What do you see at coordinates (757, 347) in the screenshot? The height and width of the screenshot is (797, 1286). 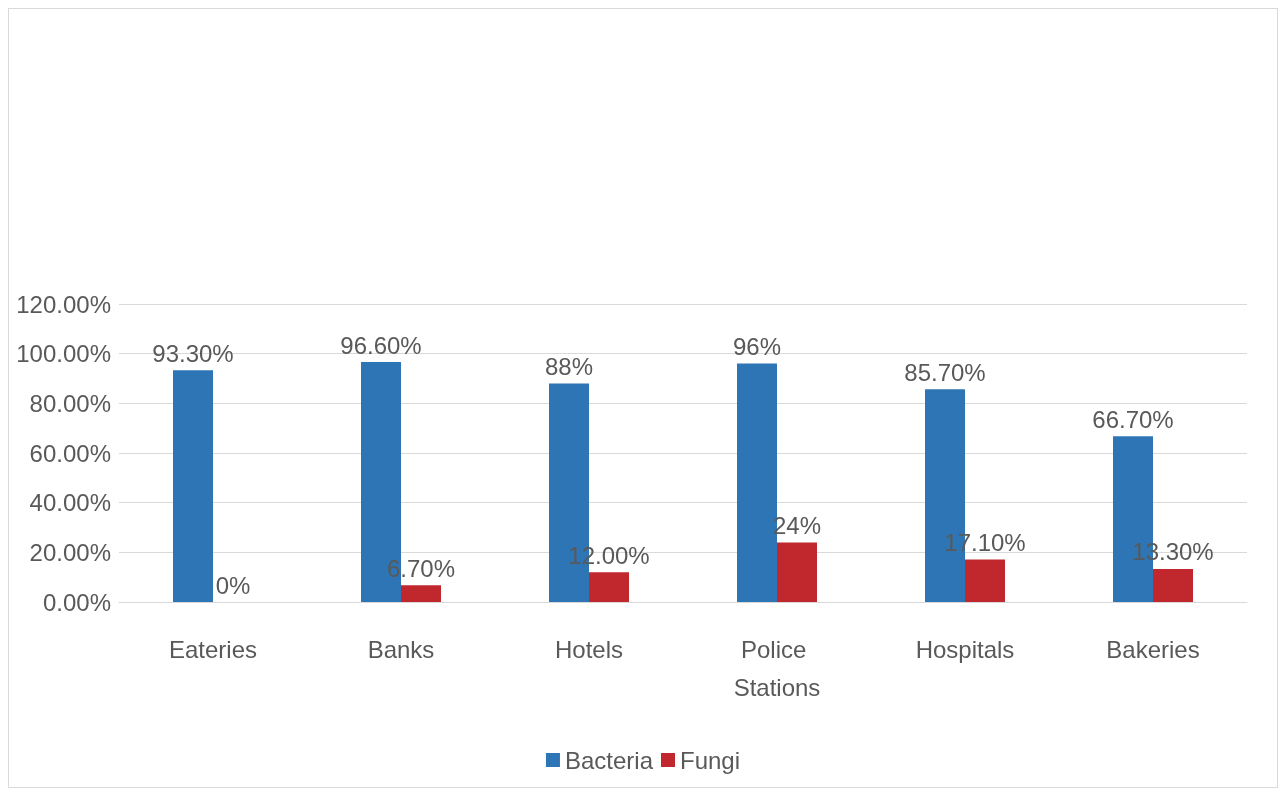 I see `data-label: 96%` at bounding box center [757, 347].